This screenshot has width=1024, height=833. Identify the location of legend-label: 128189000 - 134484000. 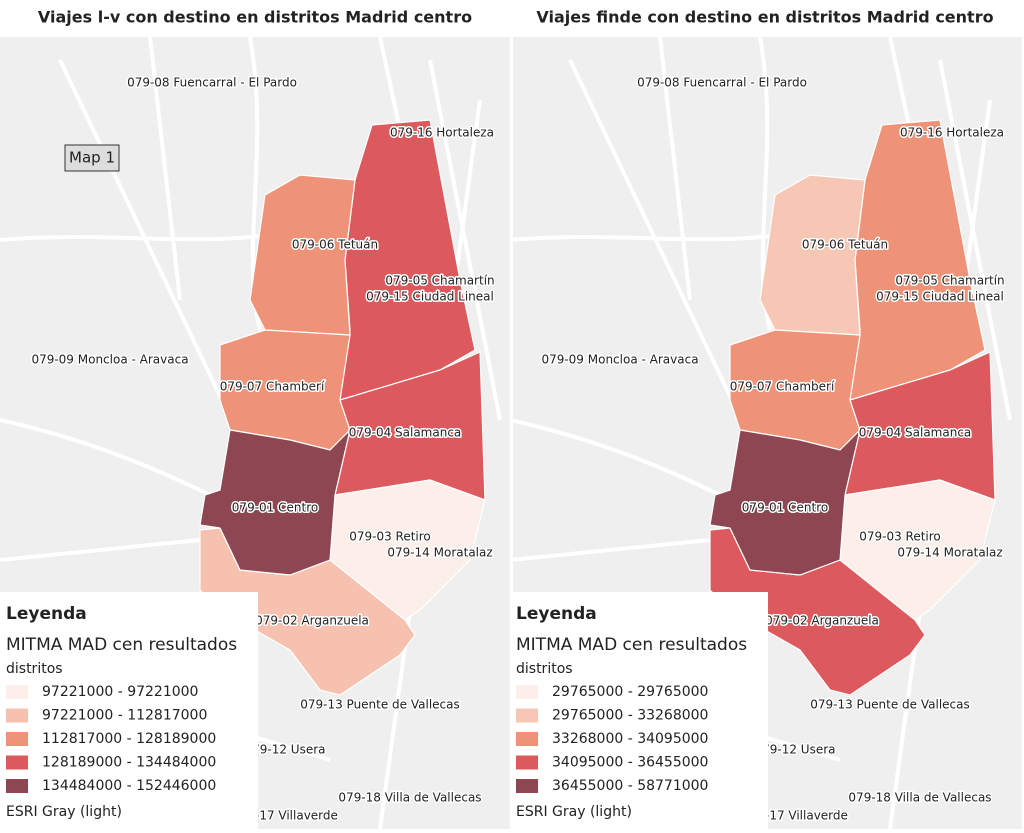
(129, 763).